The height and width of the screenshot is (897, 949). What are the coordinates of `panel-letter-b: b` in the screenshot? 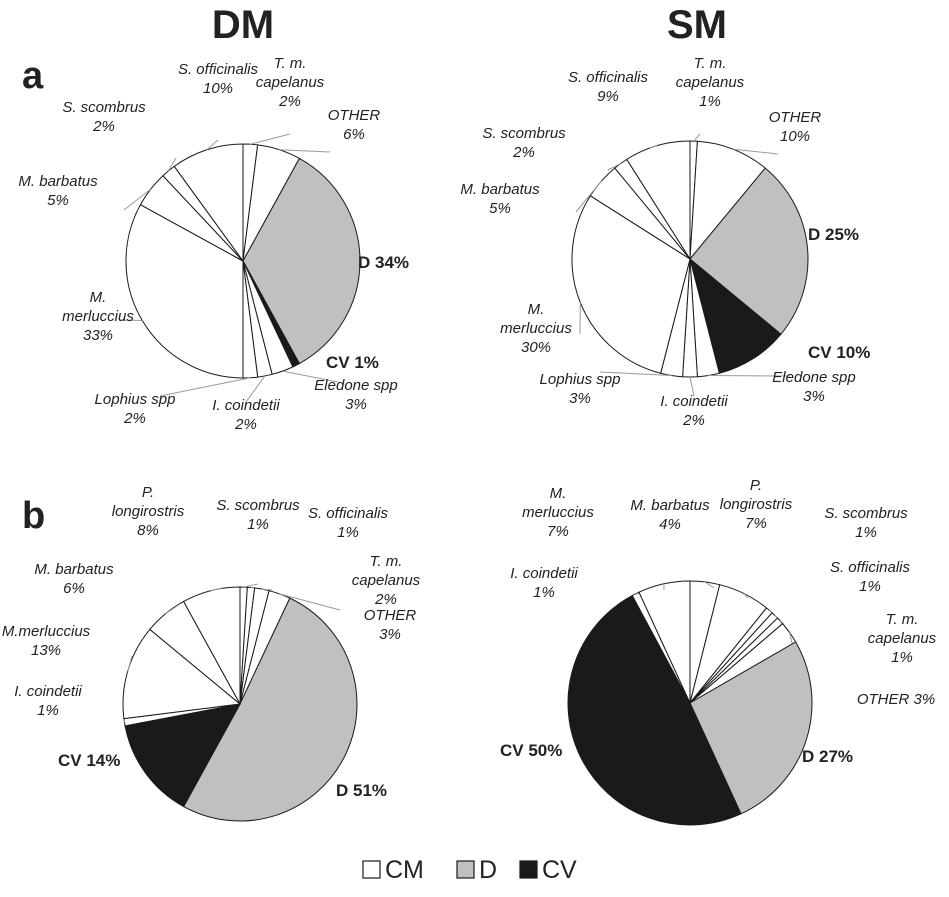 It's located at (33, 516).